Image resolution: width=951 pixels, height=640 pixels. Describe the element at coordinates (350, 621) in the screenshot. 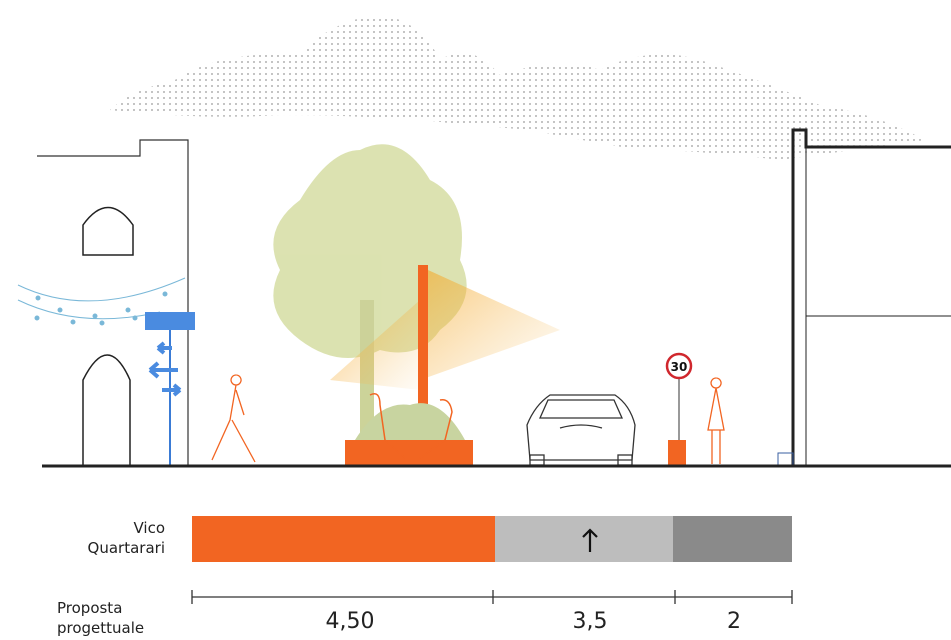

I see `dimension: 4,50` at that location.